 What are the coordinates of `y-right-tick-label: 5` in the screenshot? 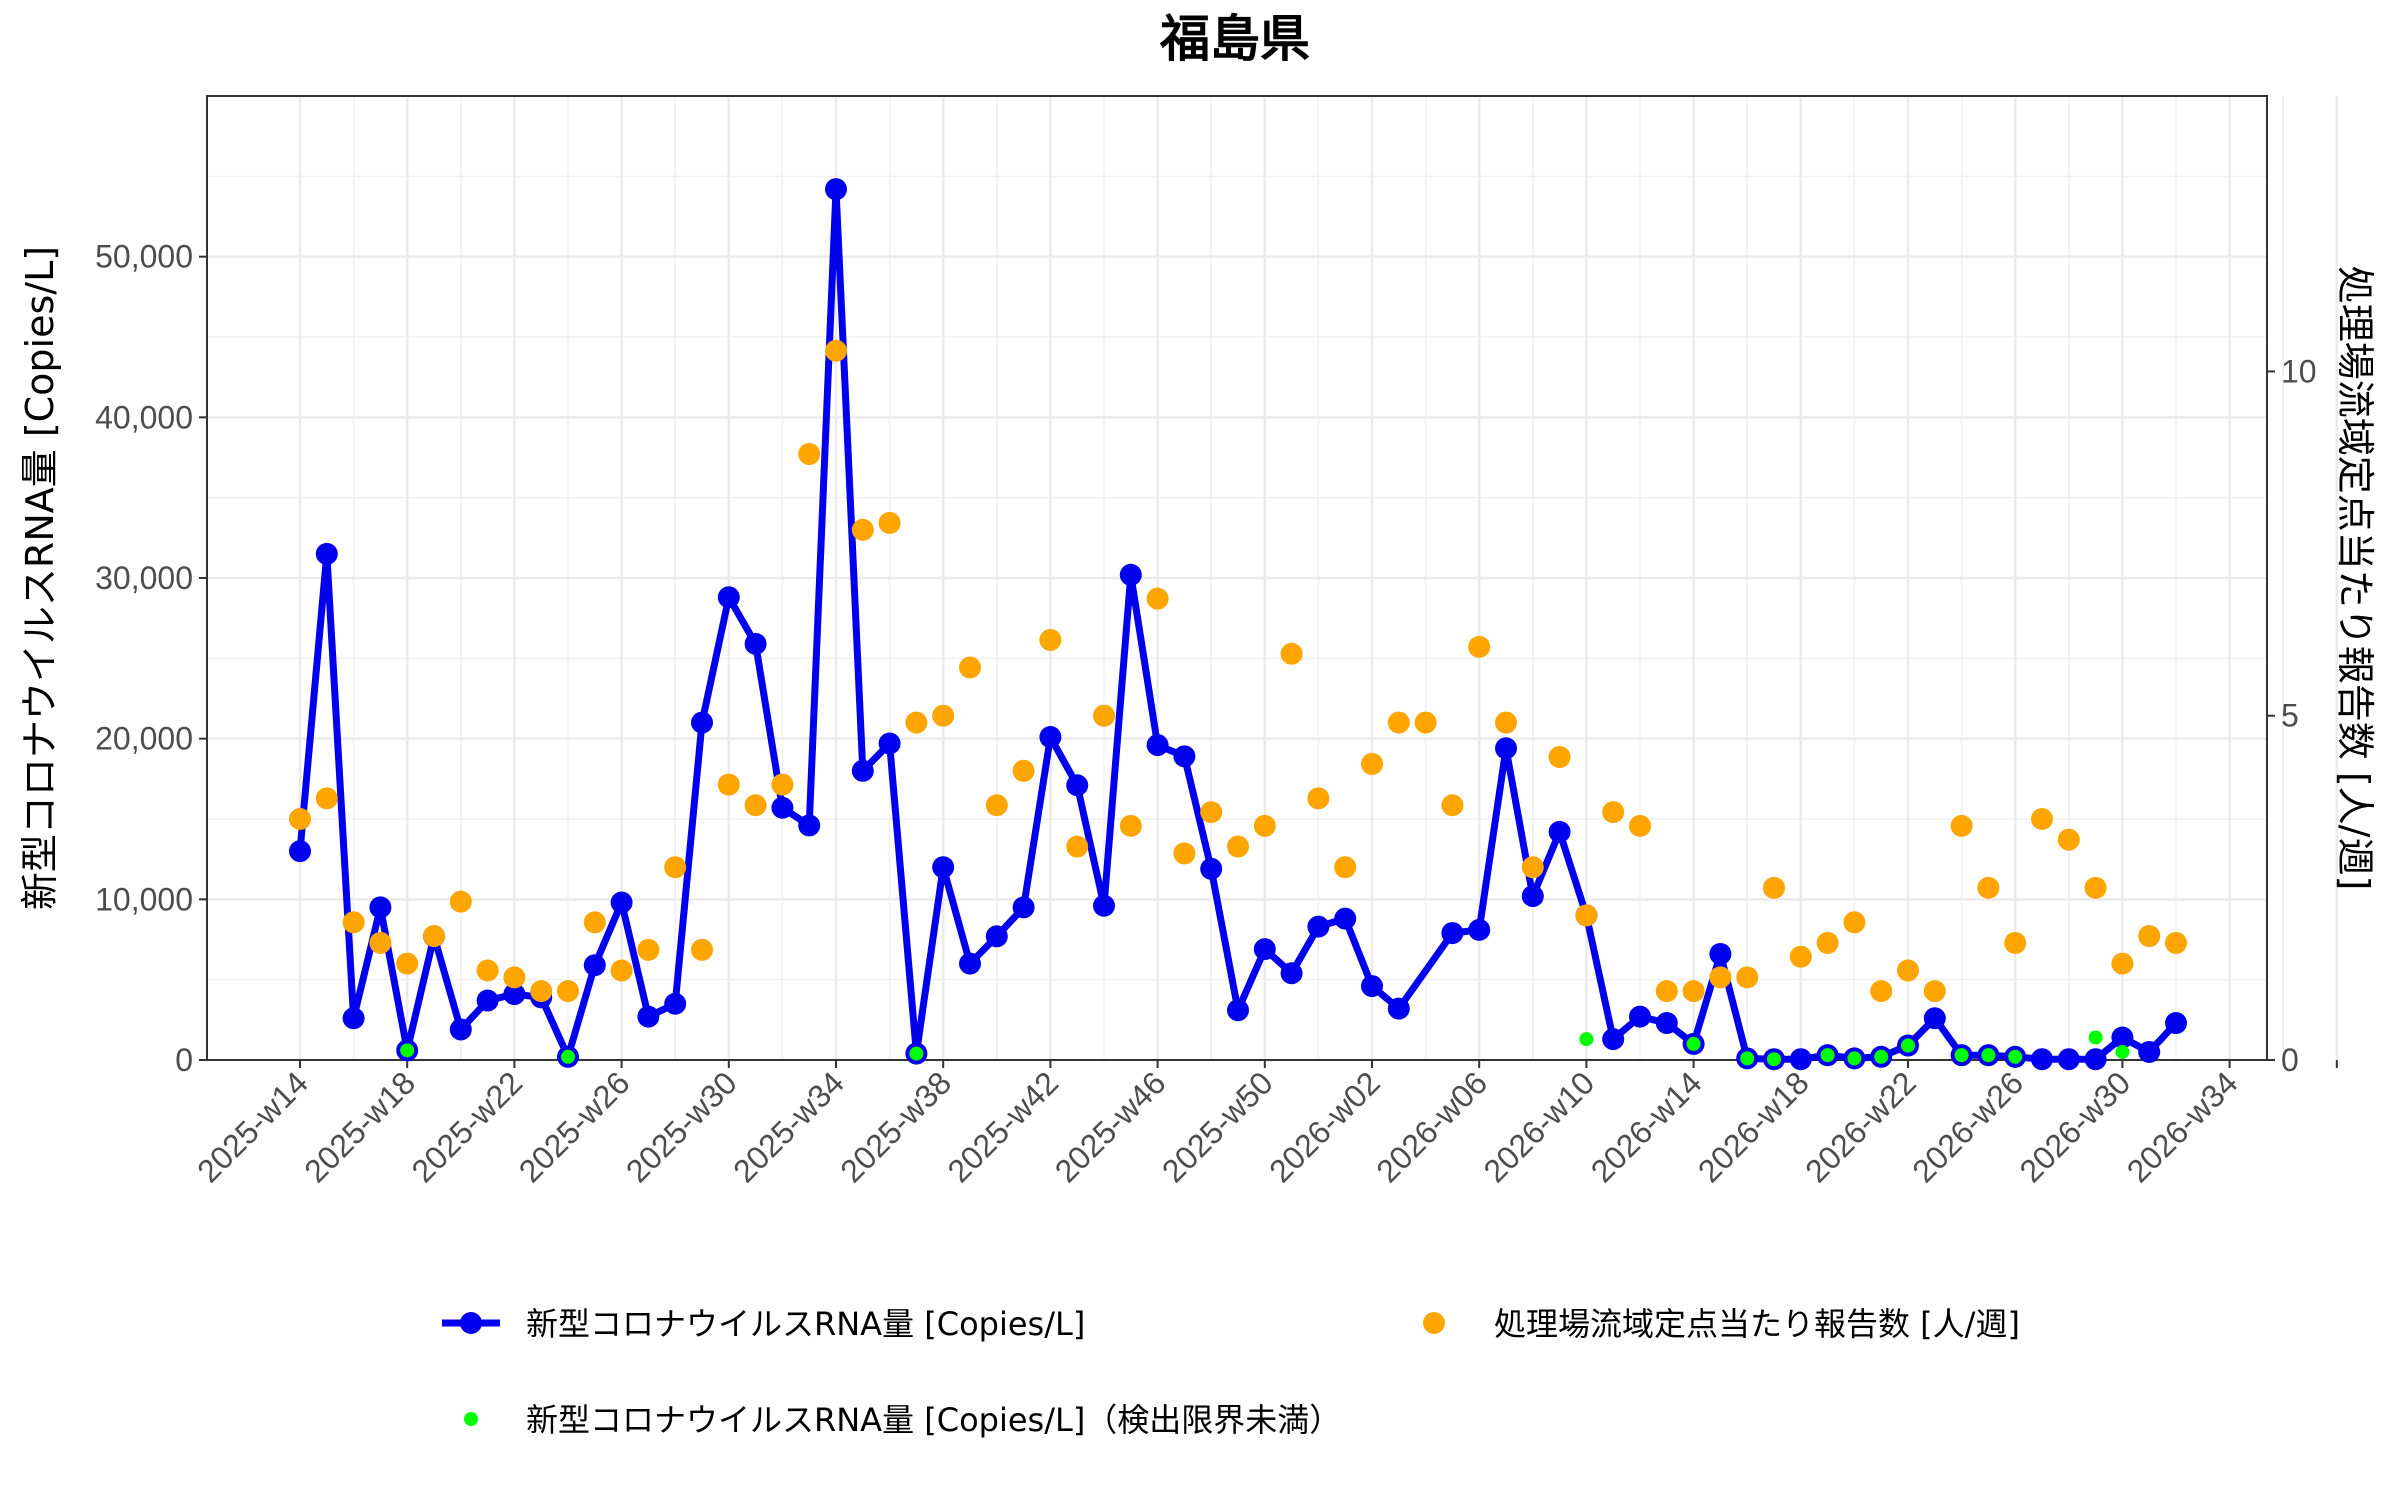 It's located at (2290, 716).